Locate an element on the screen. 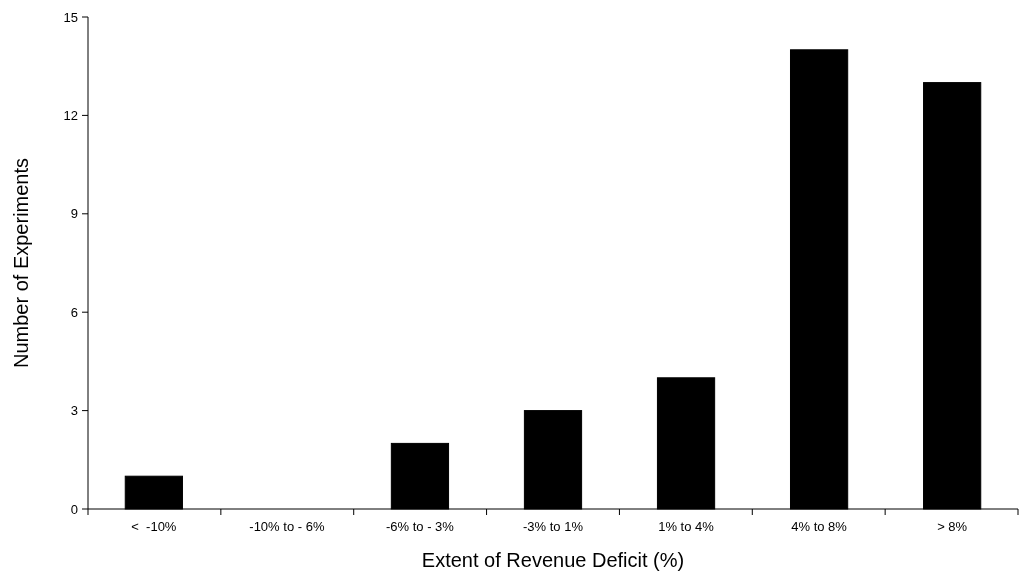 Image resolution: width=1032 pixels, height=585 pixels. x-tick-label: -10% to - 6% is located at coordinates (287, 526).